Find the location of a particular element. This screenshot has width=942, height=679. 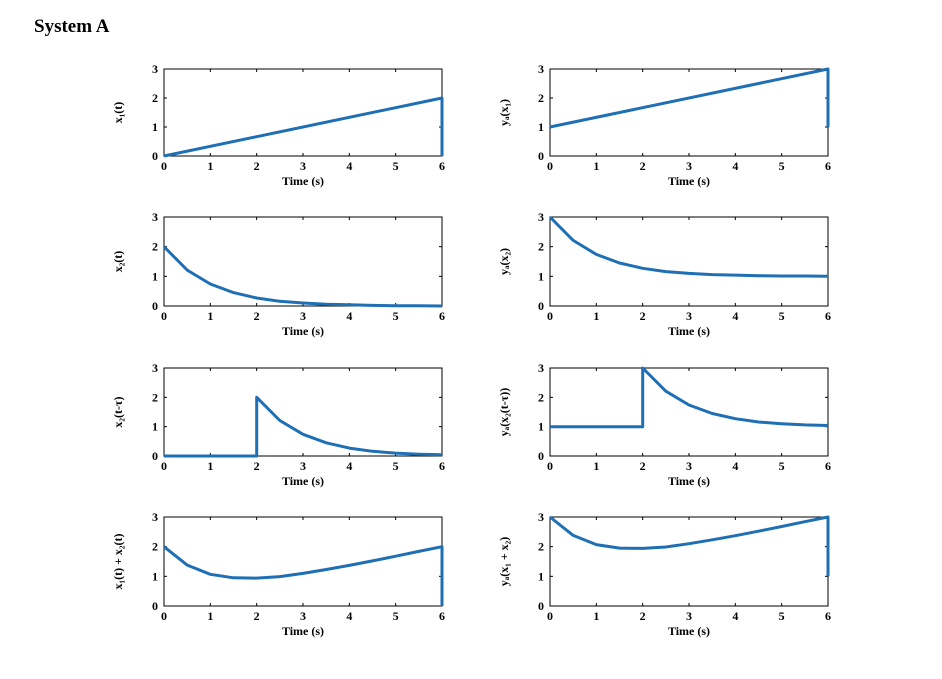

y-axis-label: yₐ(x₂(t-τ)) is located at coordinates (504, 412).